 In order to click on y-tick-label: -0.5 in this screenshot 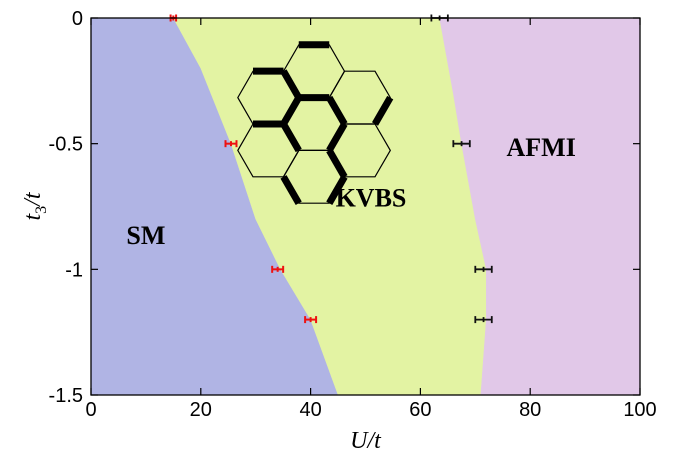, I will do `click(66, 145)`.